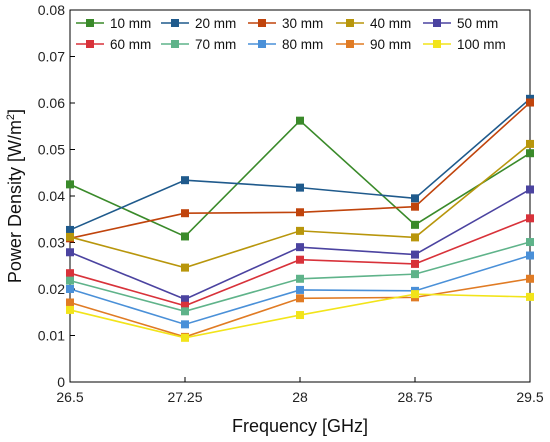 The width and height of the screenshot is (550, 442). I want to click on x-tick-label: 28.75, so click(414, 397).